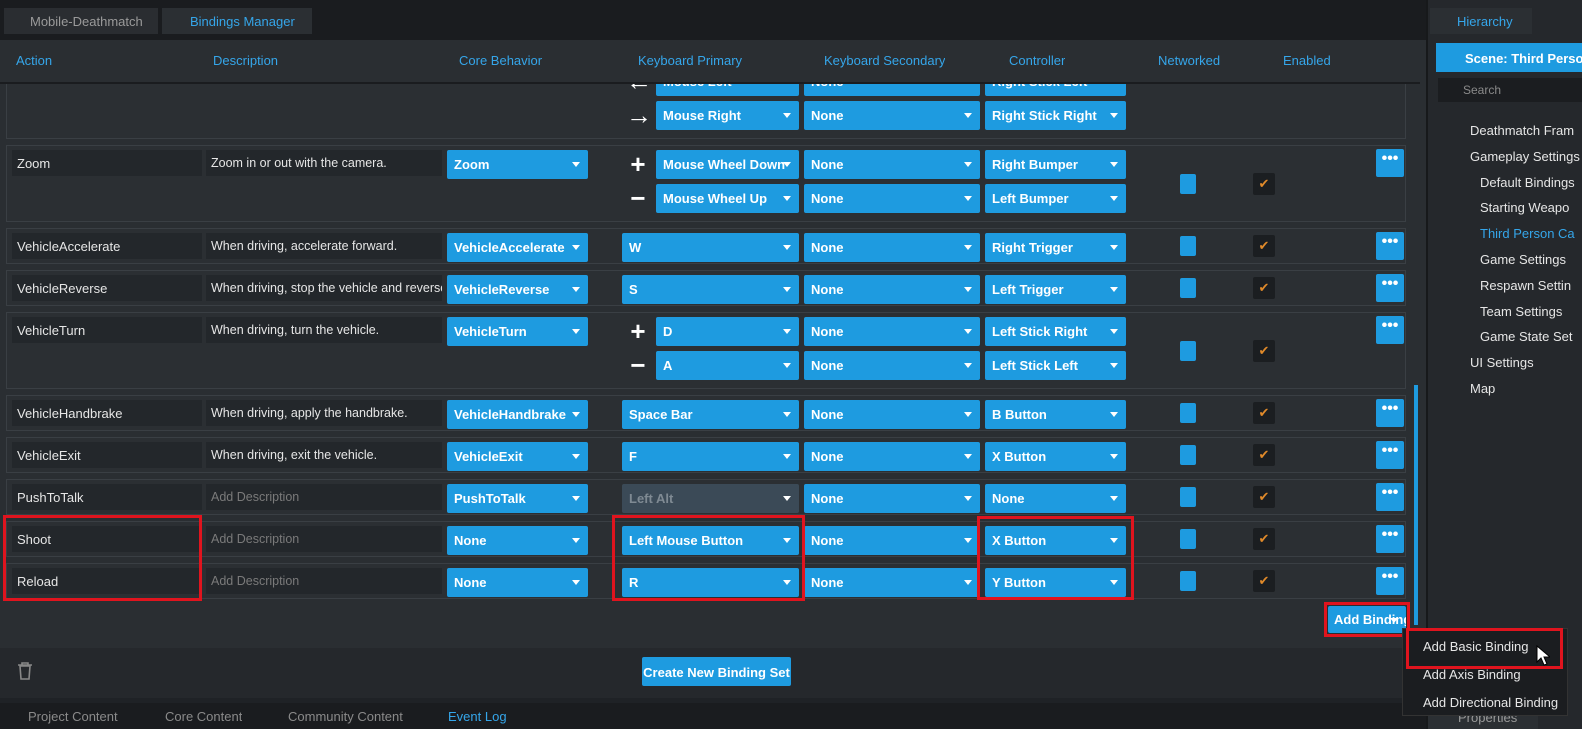  Describe the element at coordinates (710, 582) in the screenshot. I see `primary-dropdown: R` at that location.